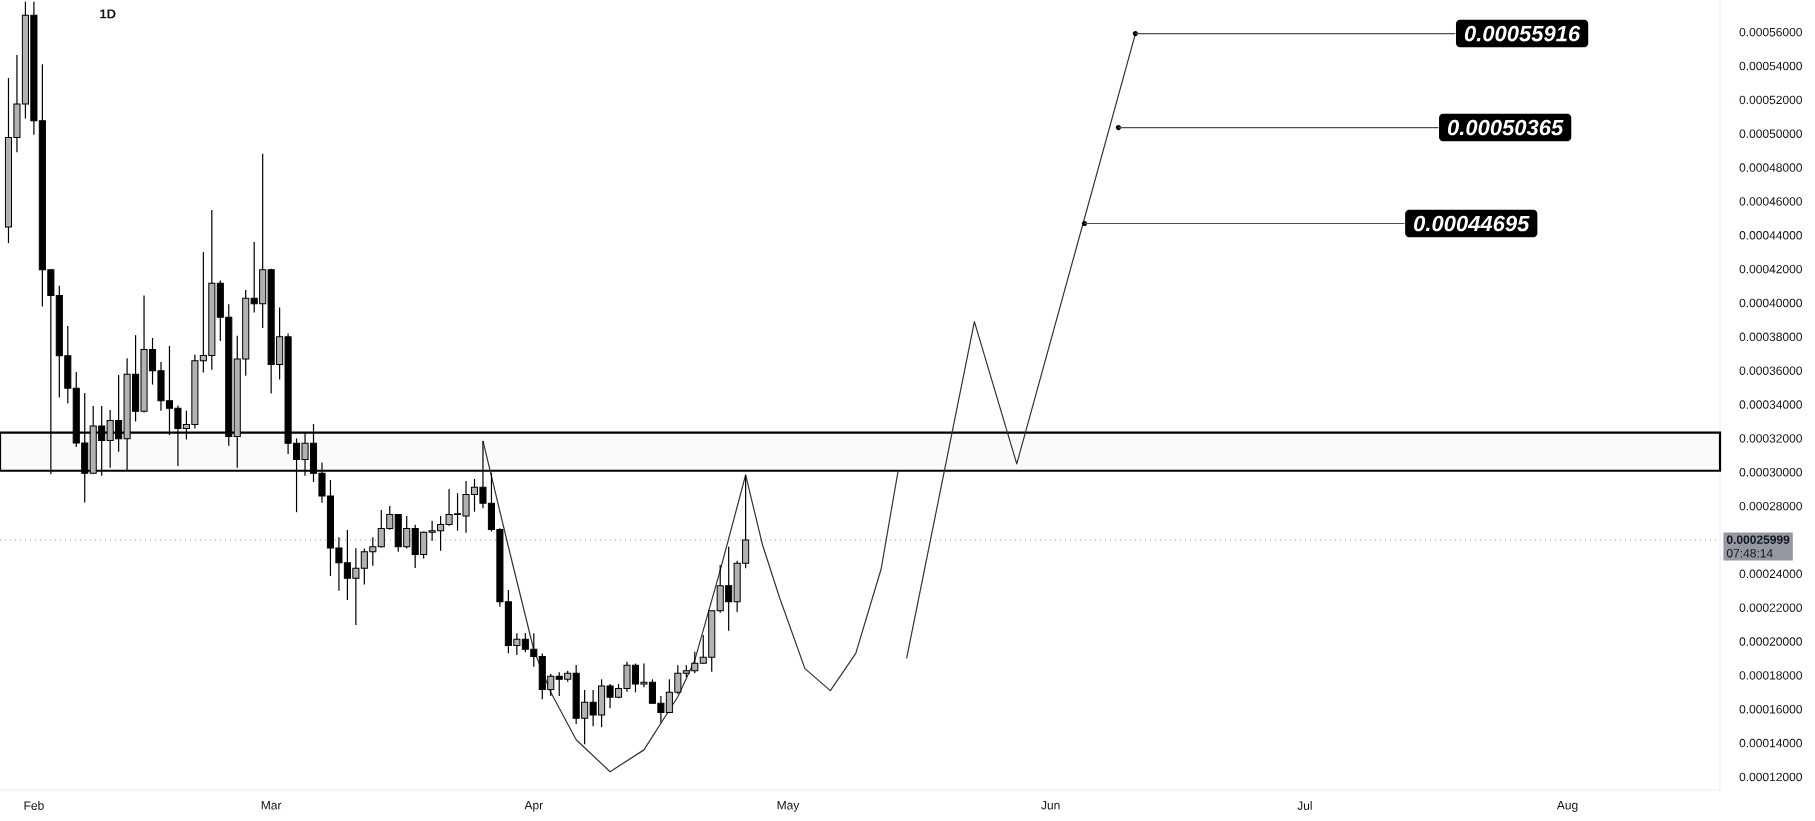  I want to click on y-tick-label: 0.00014000, so click(1770, 743).